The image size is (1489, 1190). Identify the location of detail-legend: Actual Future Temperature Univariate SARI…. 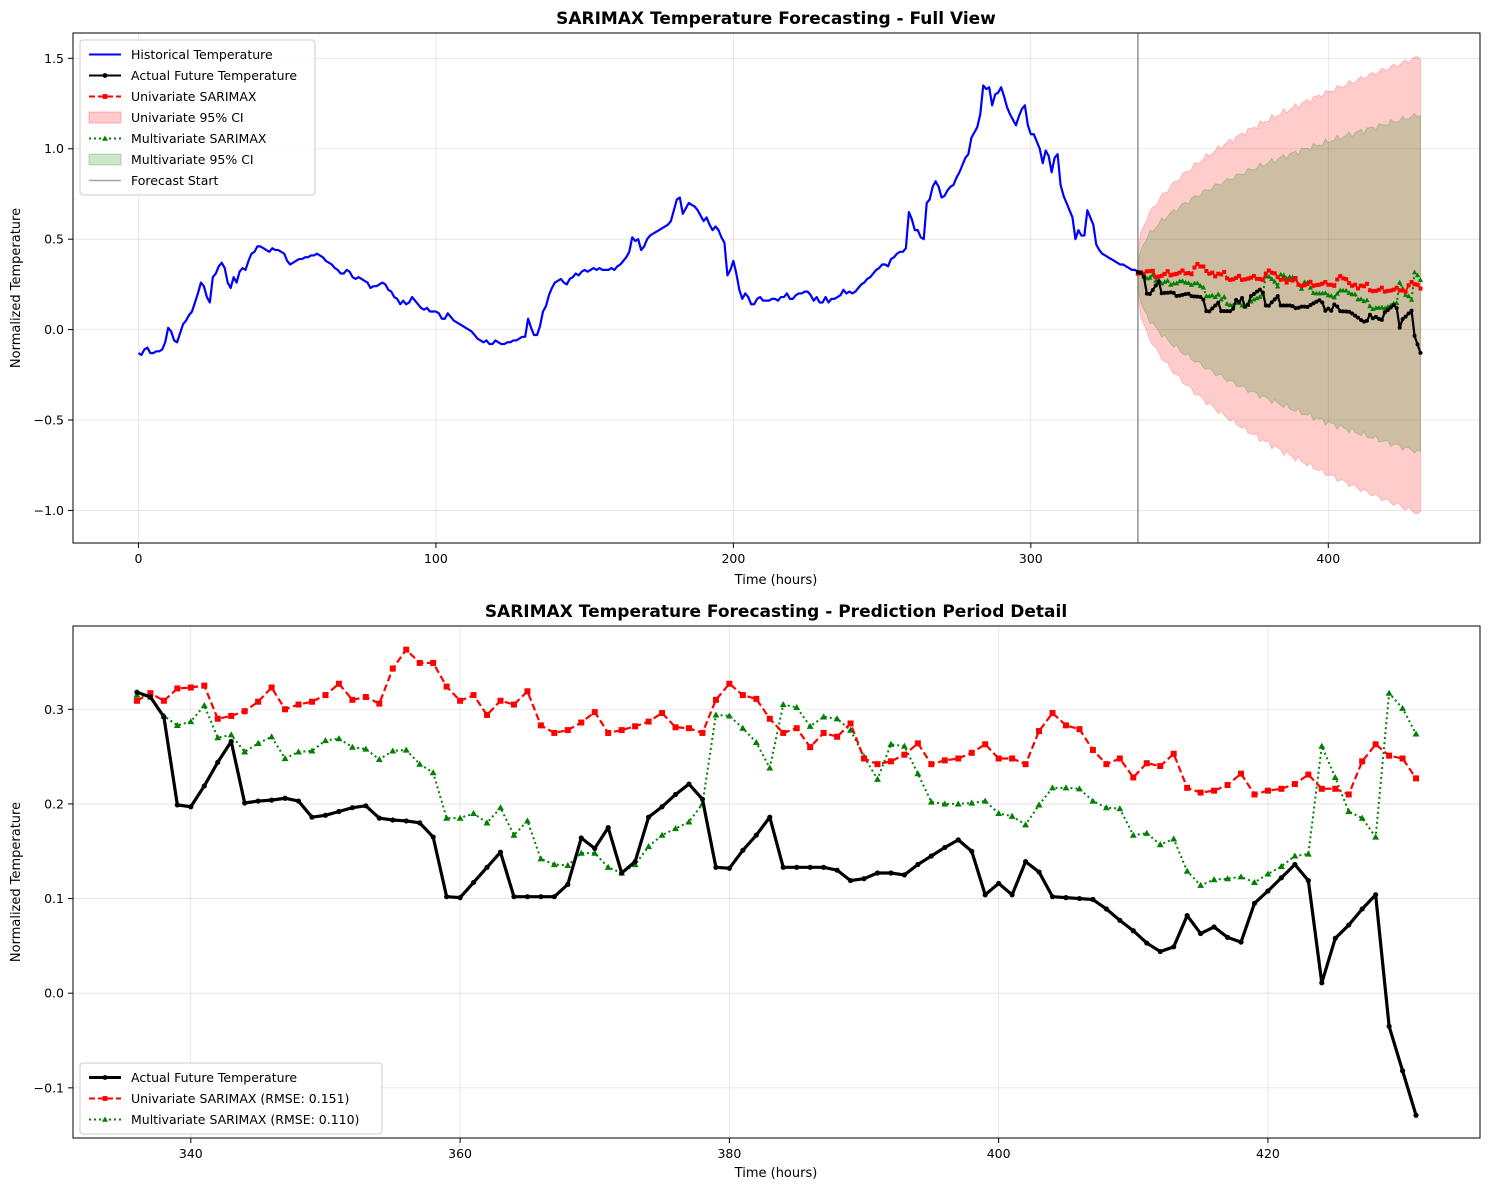
(231, 1098).